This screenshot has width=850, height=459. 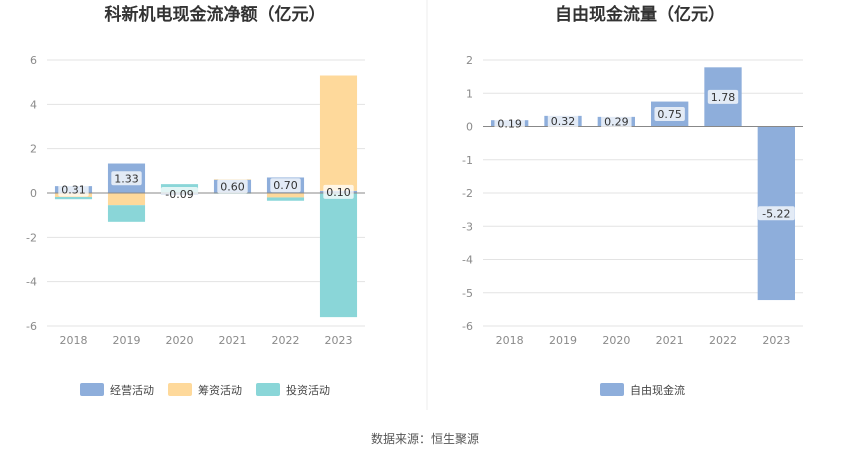 I want to click on left-xtick-label: 2021, so click(x=233, y=340).